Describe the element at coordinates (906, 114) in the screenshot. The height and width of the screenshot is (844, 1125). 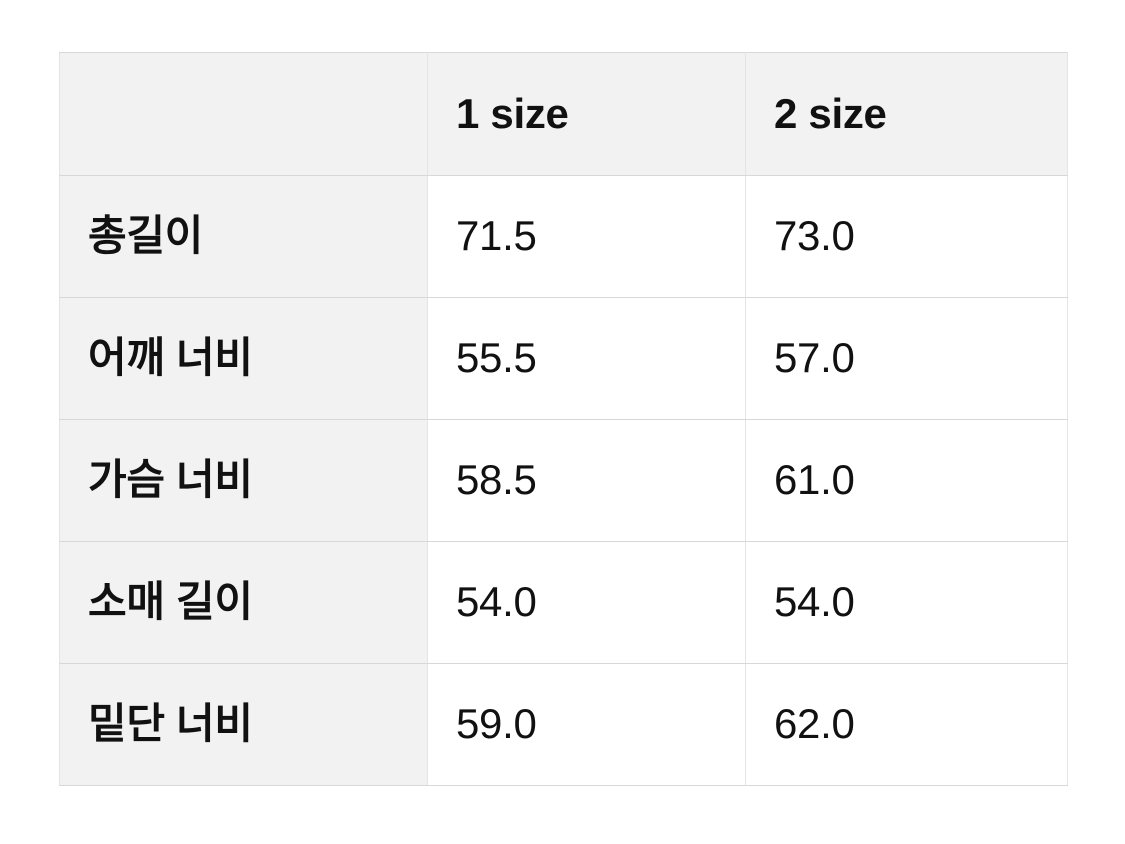
I see `column-header-size-2: 2 size` at that location.